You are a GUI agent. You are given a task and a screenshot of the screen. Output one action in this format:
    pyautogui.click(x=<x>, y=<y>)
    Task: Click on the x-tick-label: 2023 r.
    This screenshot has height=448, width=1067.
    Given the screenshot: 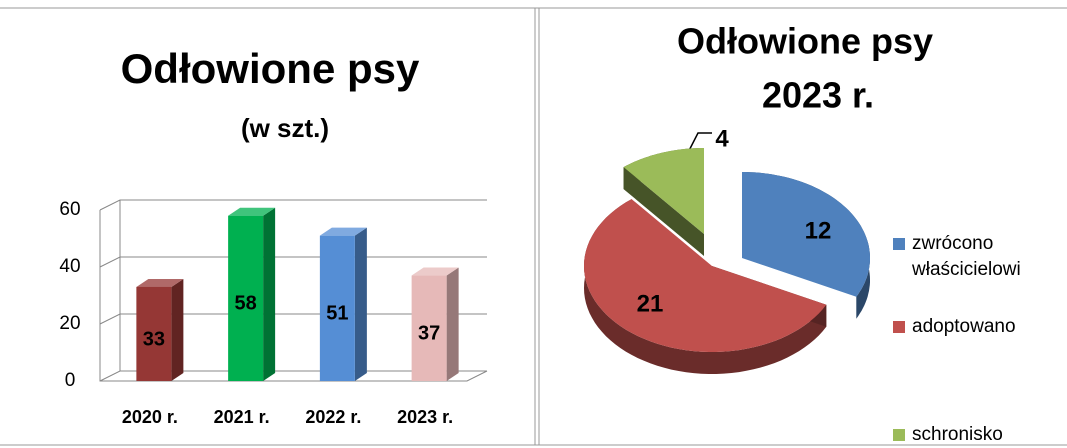 What is the action you would take?
    pyautogui.click(x=425, y=417)
    